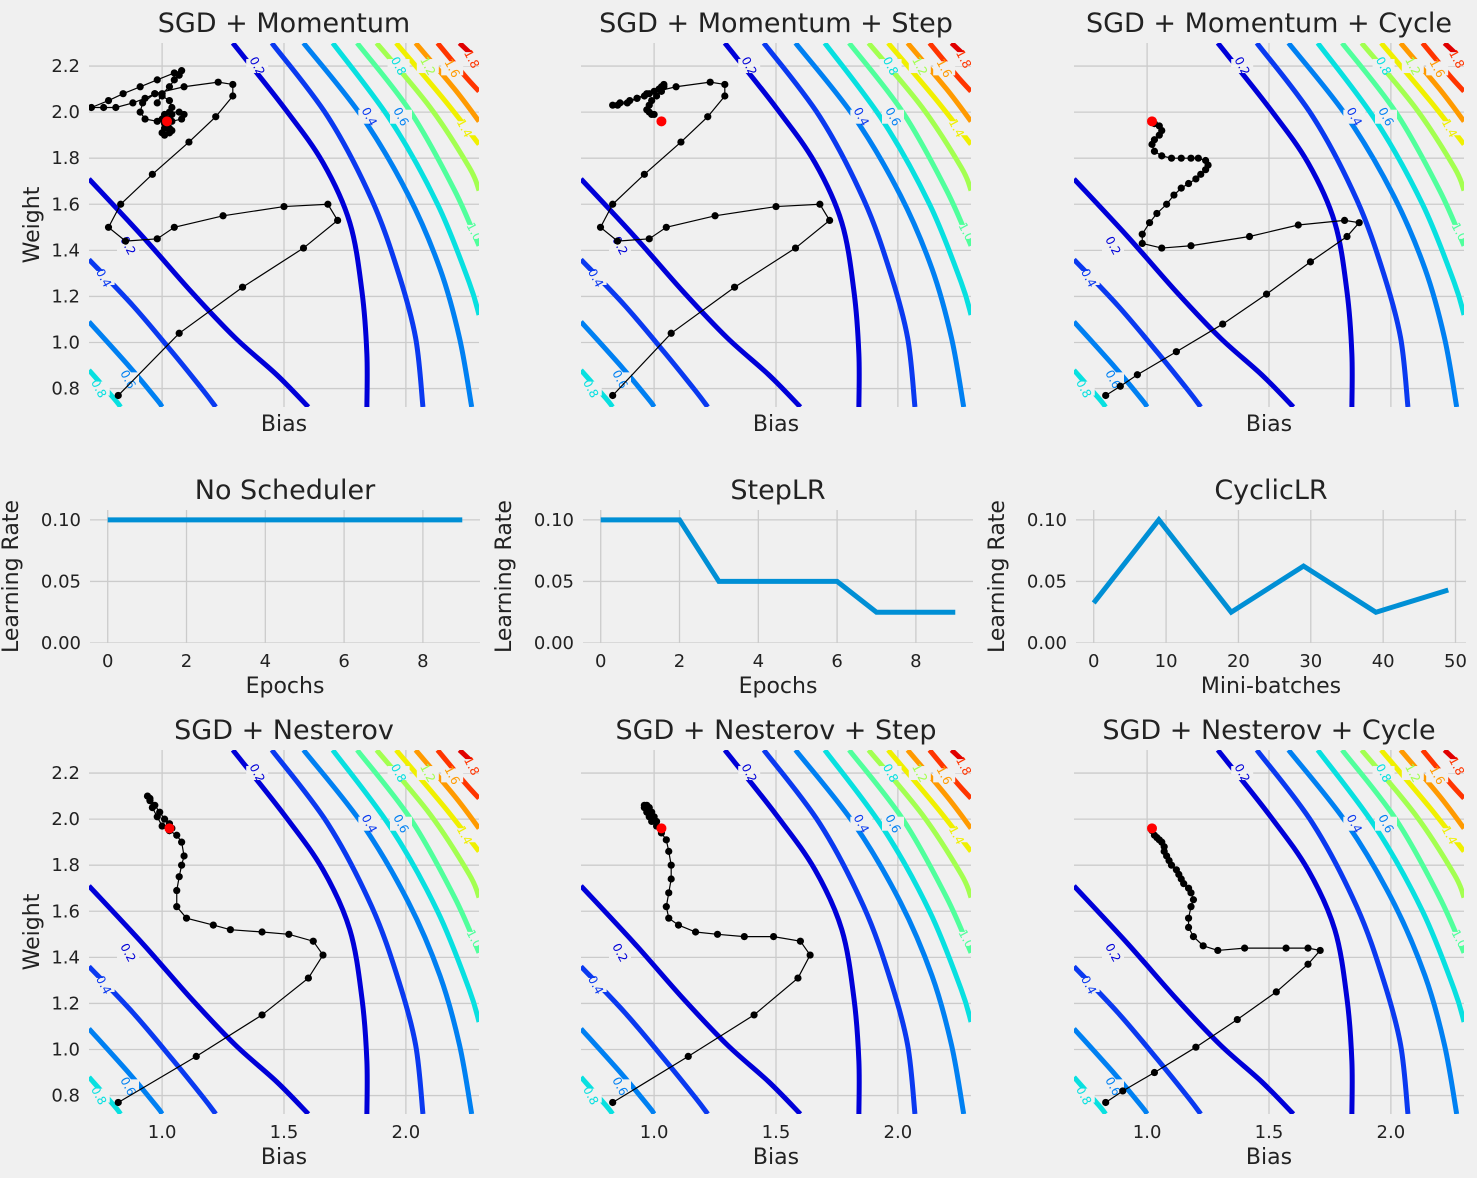 The width and height of the screenshot is (1477, 1178). Describe the element at coordinates (1269, 23) in the screenshot. I see `subplot-title: SGD + Momentum + Cycle` at that location.